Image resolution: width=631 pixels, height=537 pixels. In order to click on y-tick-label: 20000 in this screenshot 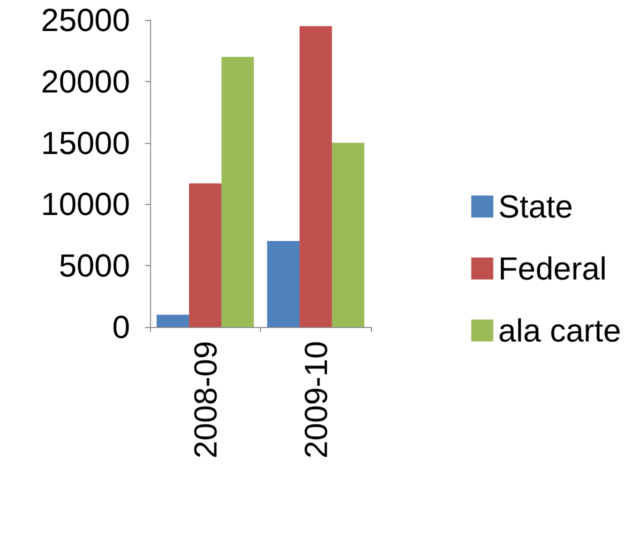, I will do `click(85, 81)`.